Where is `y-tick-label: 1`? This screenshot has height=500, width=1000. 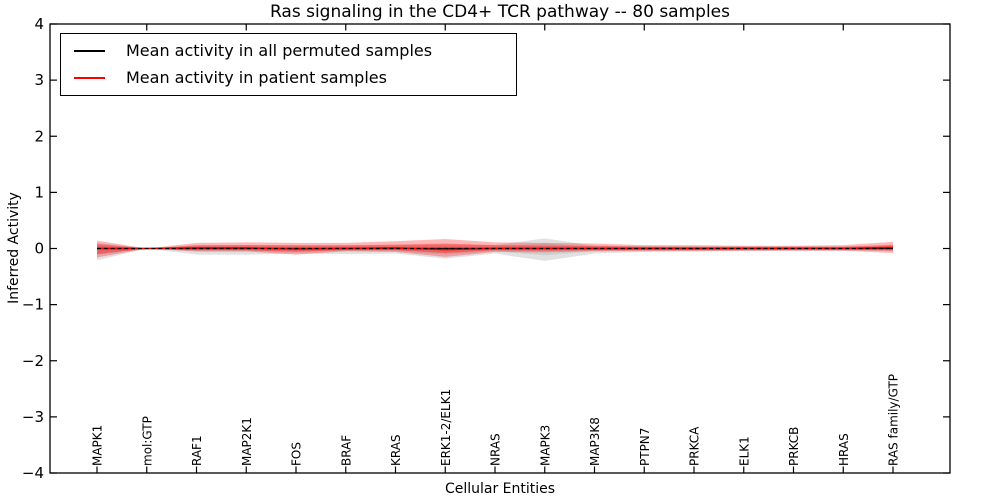
y-tick-label: 1 is located at coordinates (39, 192).